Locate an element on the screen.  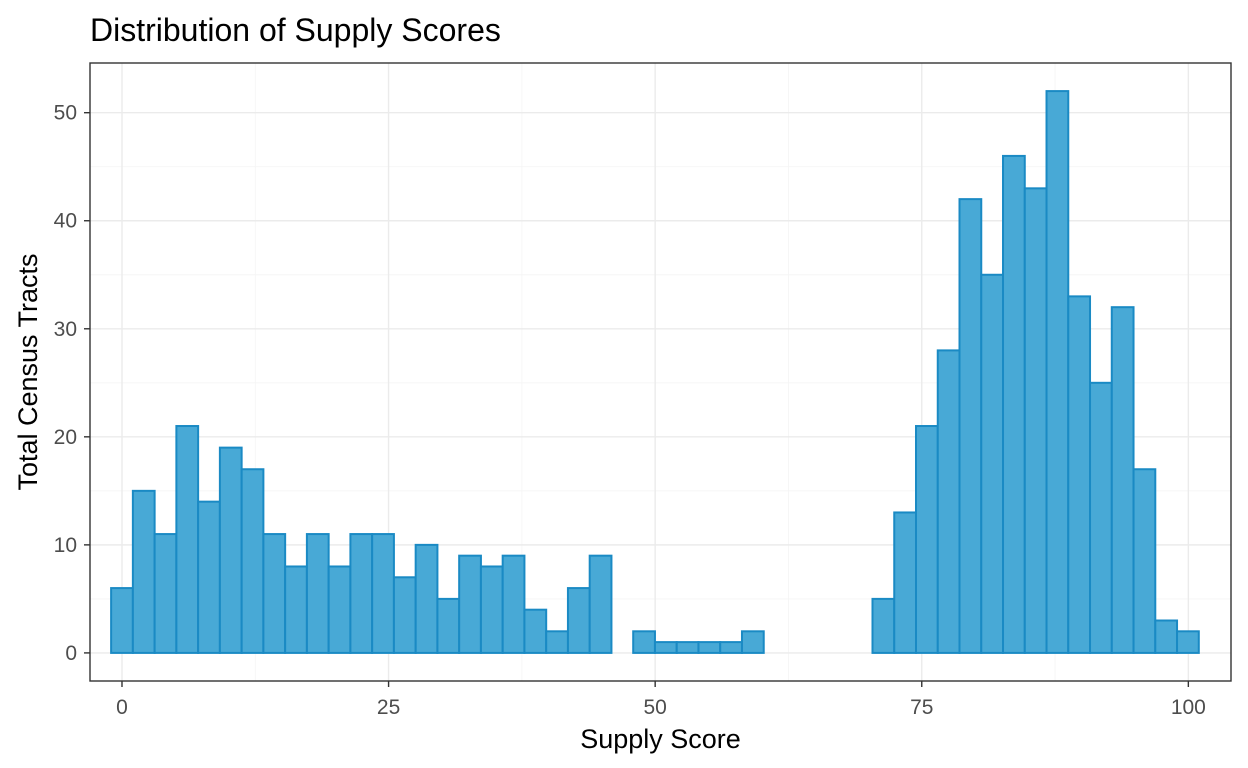
x-tick-label: 25 is located at coordinates (388, 707).